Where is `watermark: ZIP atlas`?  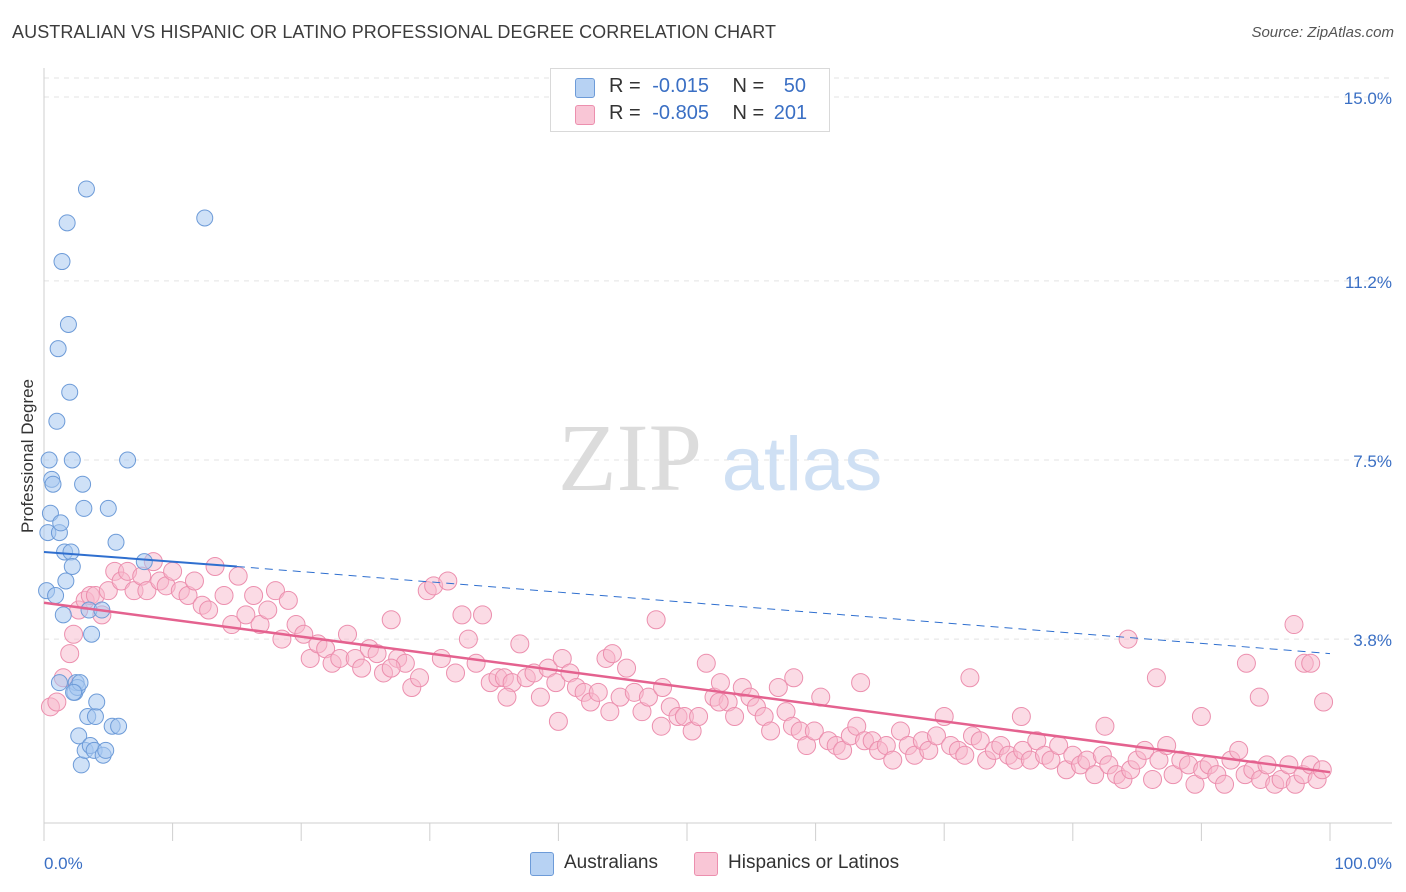
watermark: ZIP atlas is located at coordinates (720, 457).